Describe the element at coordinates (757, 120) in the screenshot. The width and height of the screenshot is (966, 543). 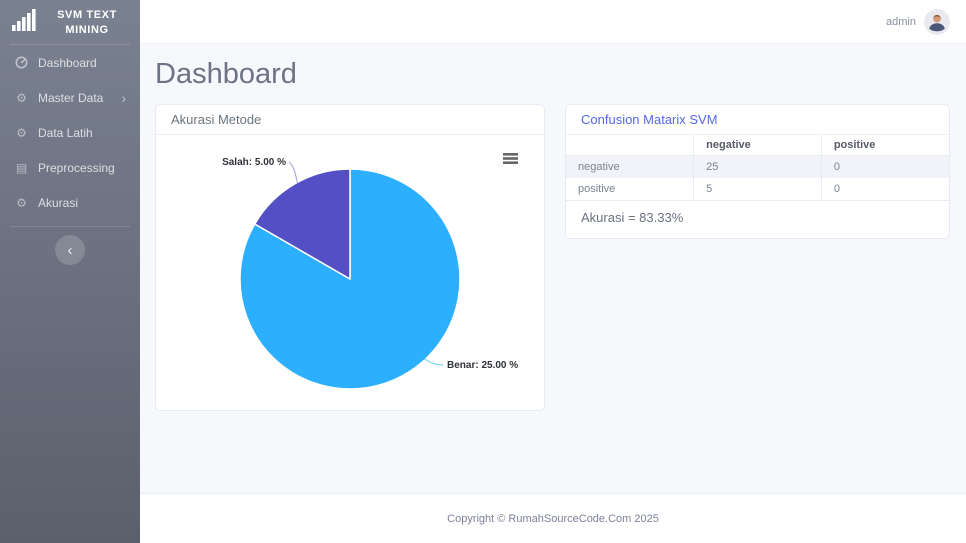
I see `confusion-card-title: Confusion Matarix SVM` at that location.